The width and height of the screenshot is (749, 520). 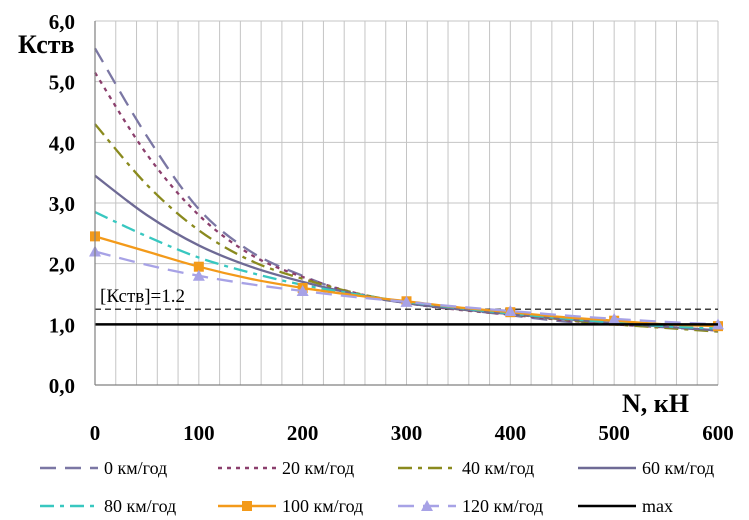 I want to click on y-tick-label: 6,0, so click(x=62, y=22).